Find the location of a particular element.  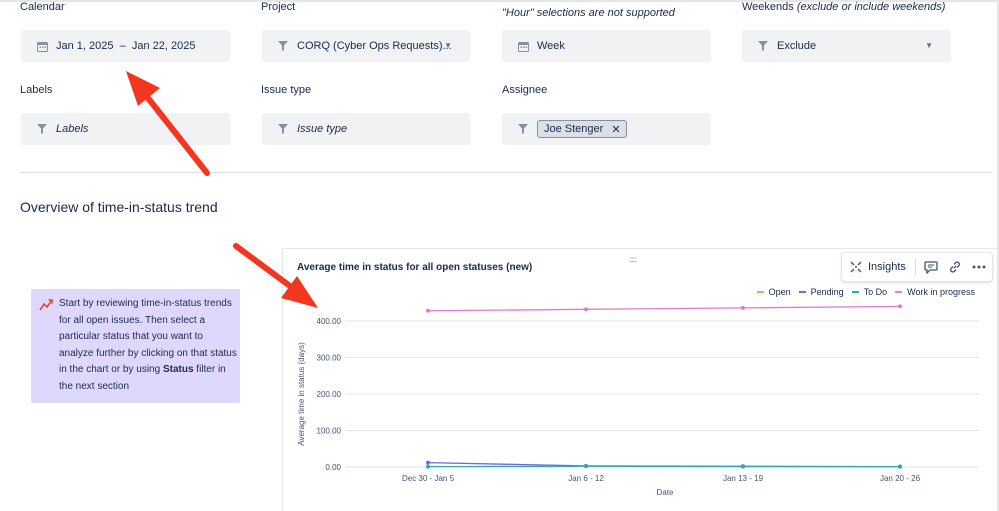

weekends-value: Exclude is located at coordinates (796, 46).